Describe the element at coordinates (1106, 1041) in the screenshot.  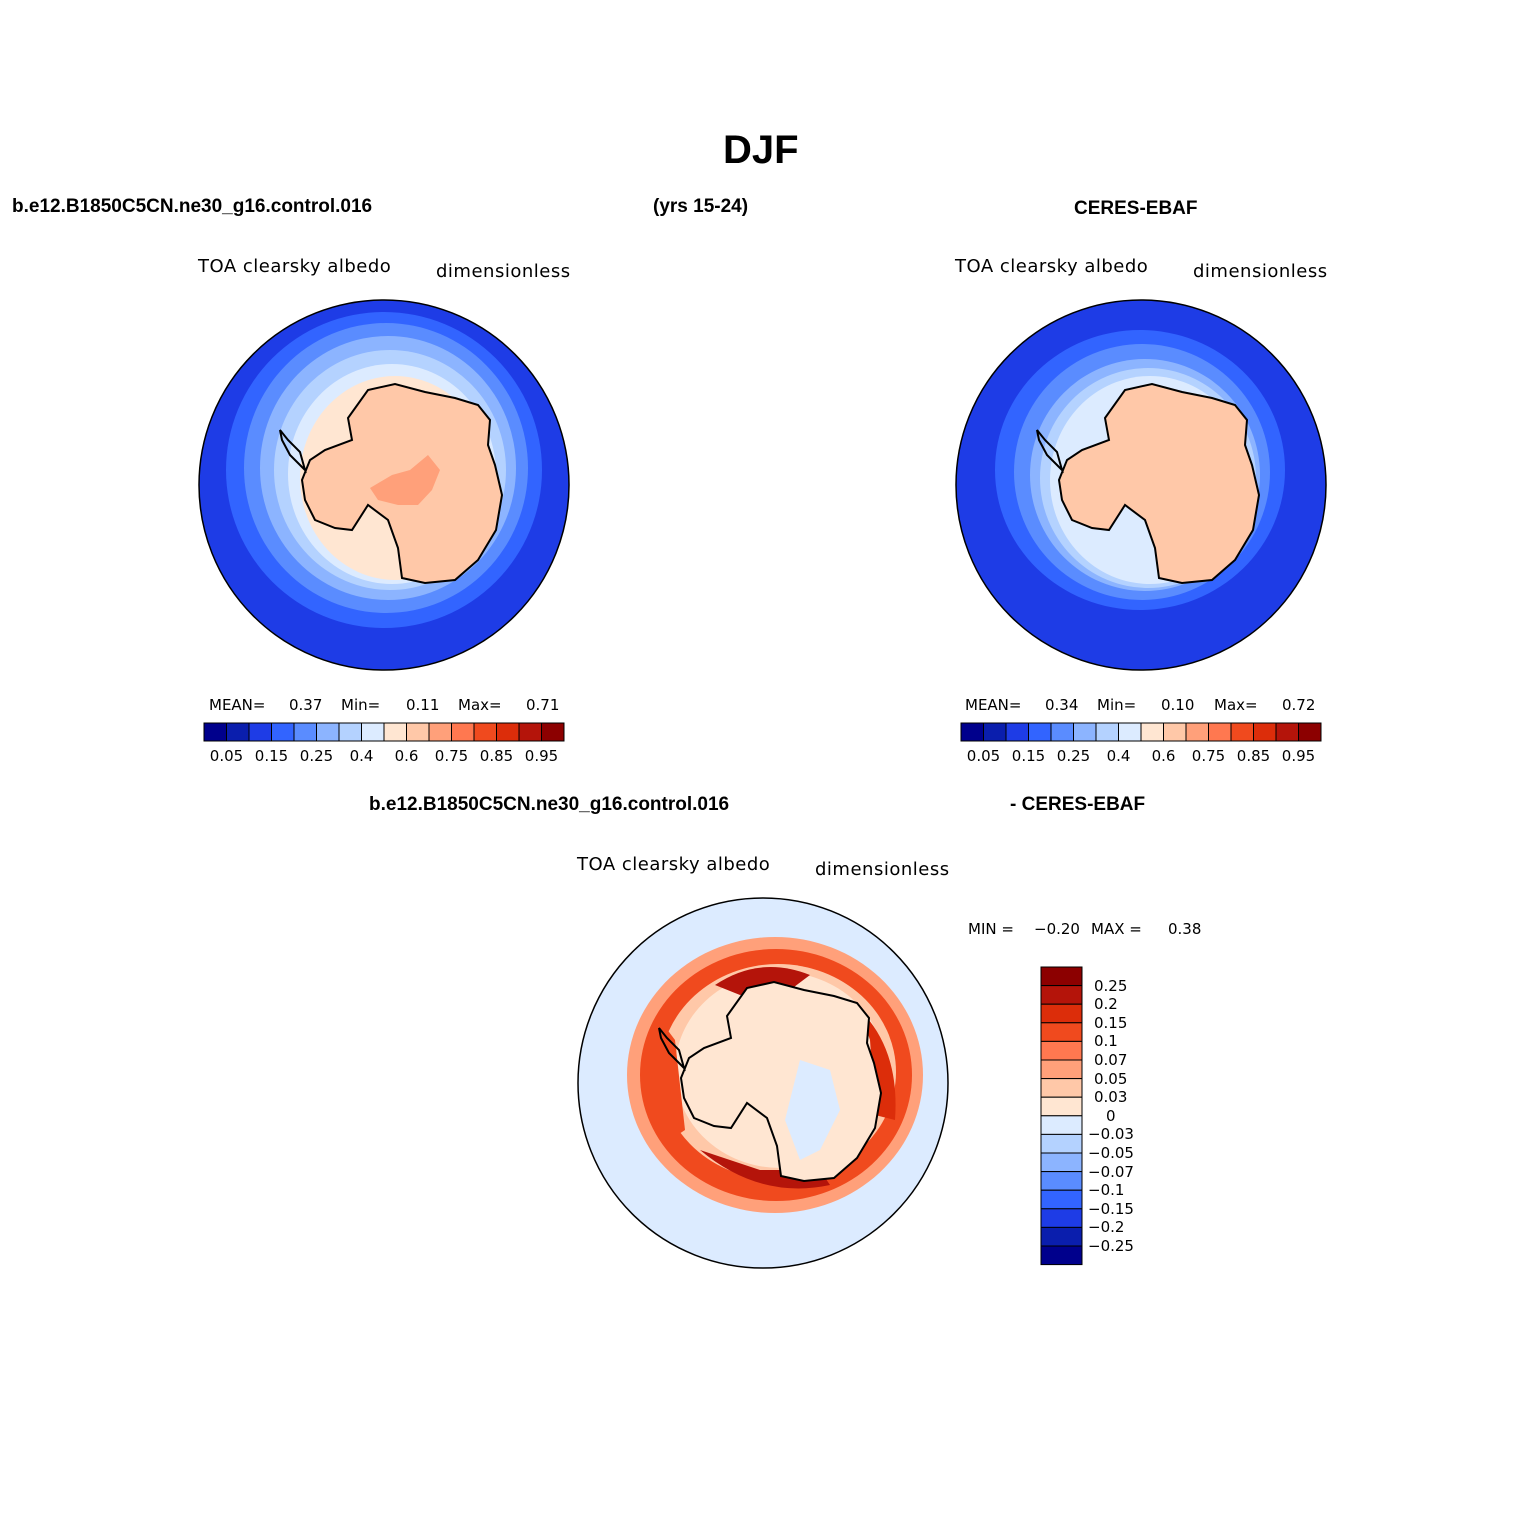
I see `colorbar-tick-label: 0.1` at that location.